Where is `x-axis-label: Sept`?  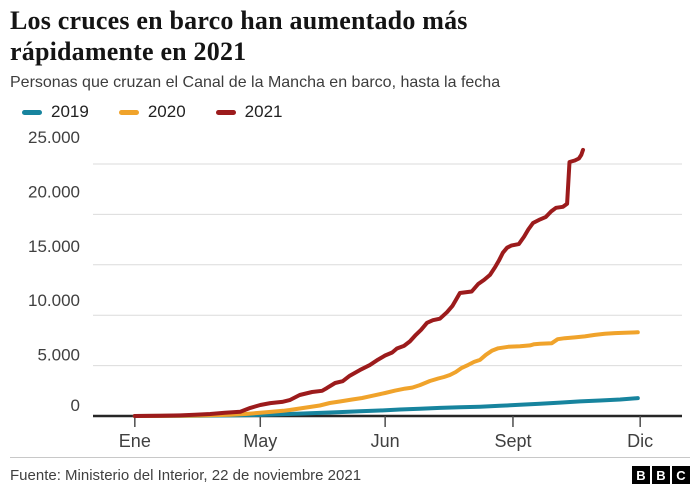 x-axis-label: Sept is located at coordinates (512, 441).